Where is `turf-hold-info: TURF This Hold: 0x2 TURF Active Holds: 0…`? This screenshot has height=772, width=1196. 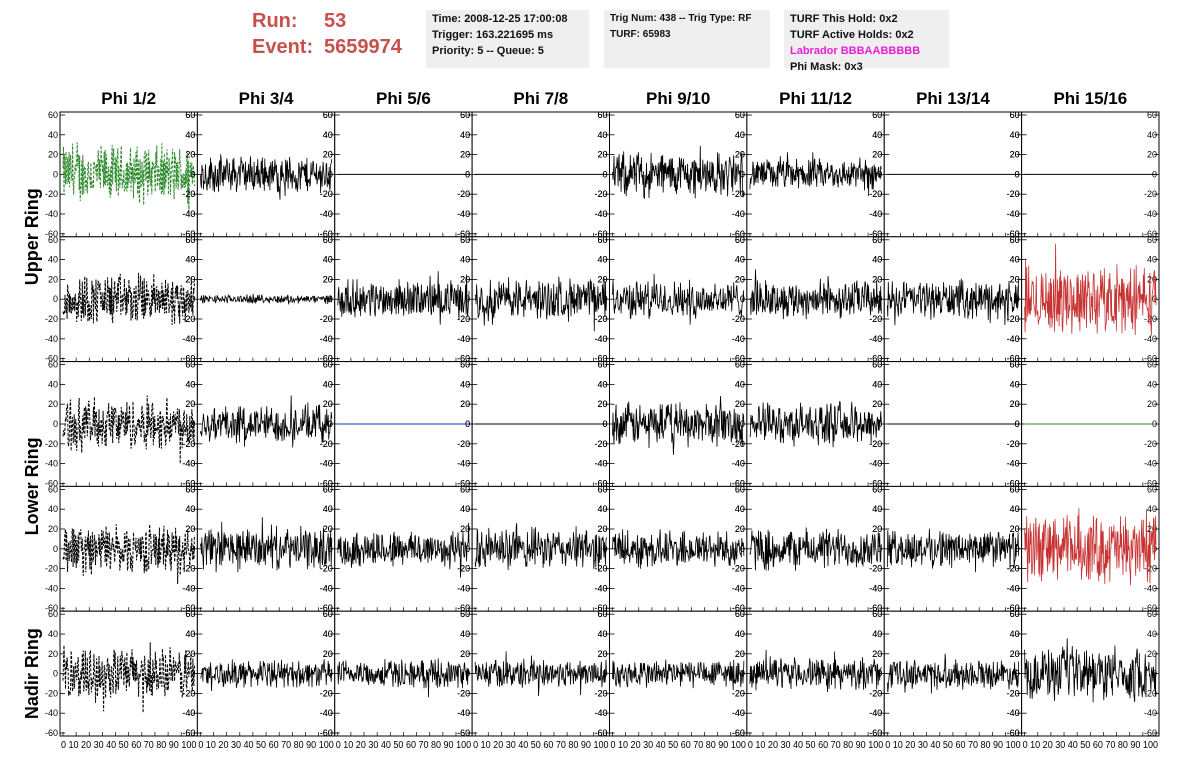
turf-hold-info: TURF This Hold: 0x2 TURF Active Holds: 0… is located at coordinates (866, 41).